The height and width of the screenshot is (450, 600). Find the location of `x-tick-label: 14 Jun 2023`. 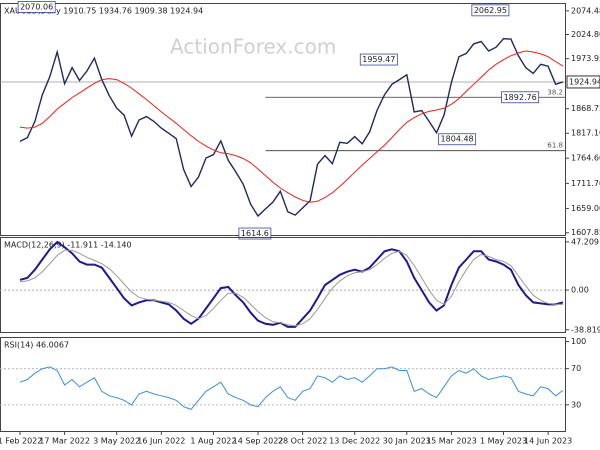

x-tick-label: 14 Jun 2023 is located at coordinates (548, 441).